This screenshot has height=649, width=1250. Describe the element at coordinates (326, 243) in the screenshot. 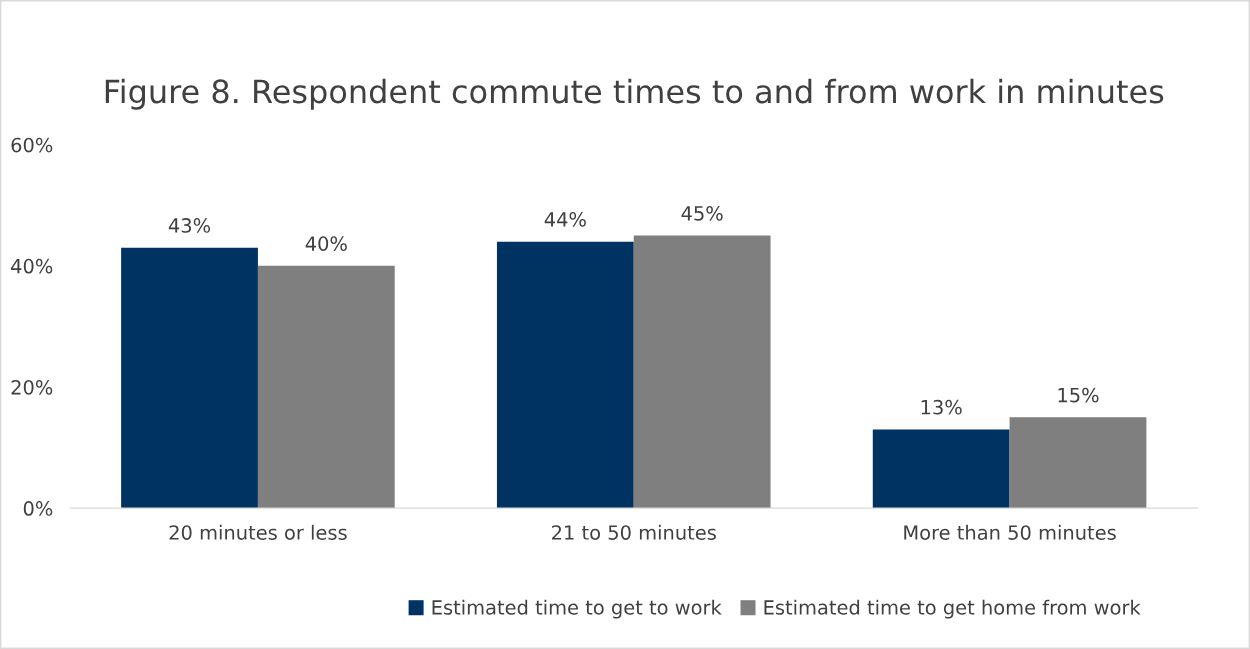

I see `data-label: 40%` at that location.